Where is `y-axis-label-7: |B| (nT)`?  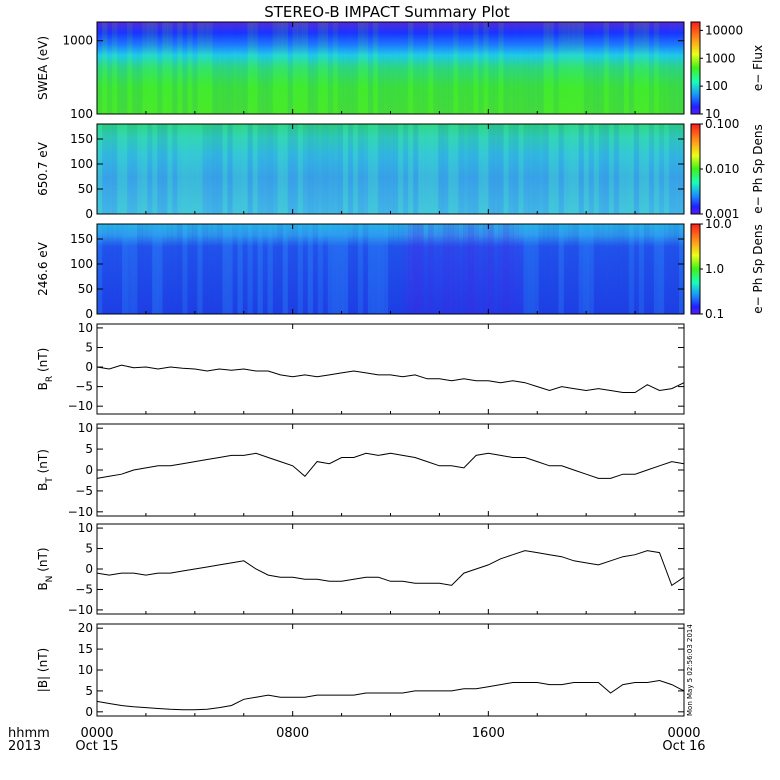
y-axis-label-7: |B| (nT) is located at coordinates (43, 670).